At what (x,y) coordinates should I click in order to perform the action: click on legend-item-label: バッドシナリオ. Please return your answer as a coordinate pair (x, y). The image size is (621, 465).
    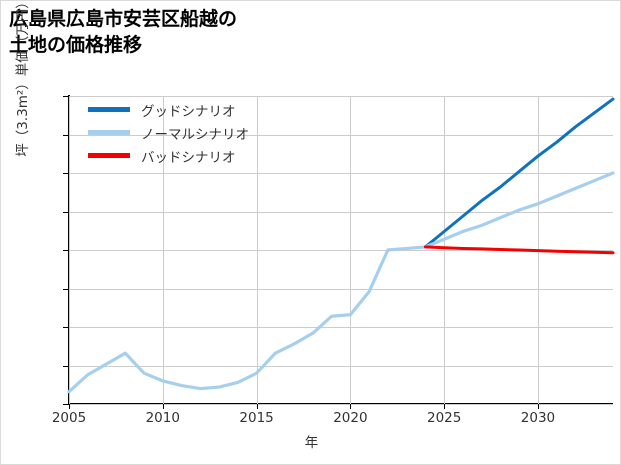
    Looking at the image, I should click on (188, 157).